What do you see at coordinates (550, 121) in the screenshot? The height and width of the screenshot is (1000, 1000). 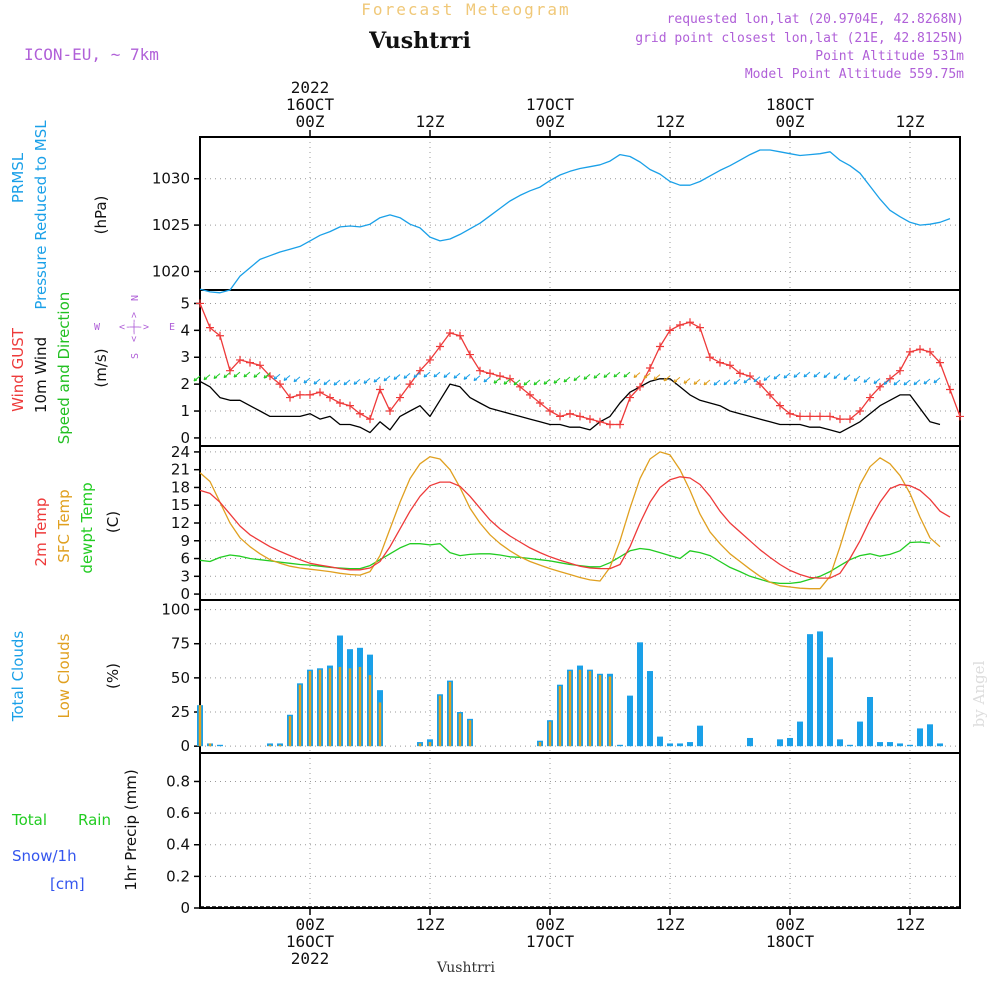 I see `x-tick-label-top: 00Z` at bounding box center [550, 121].